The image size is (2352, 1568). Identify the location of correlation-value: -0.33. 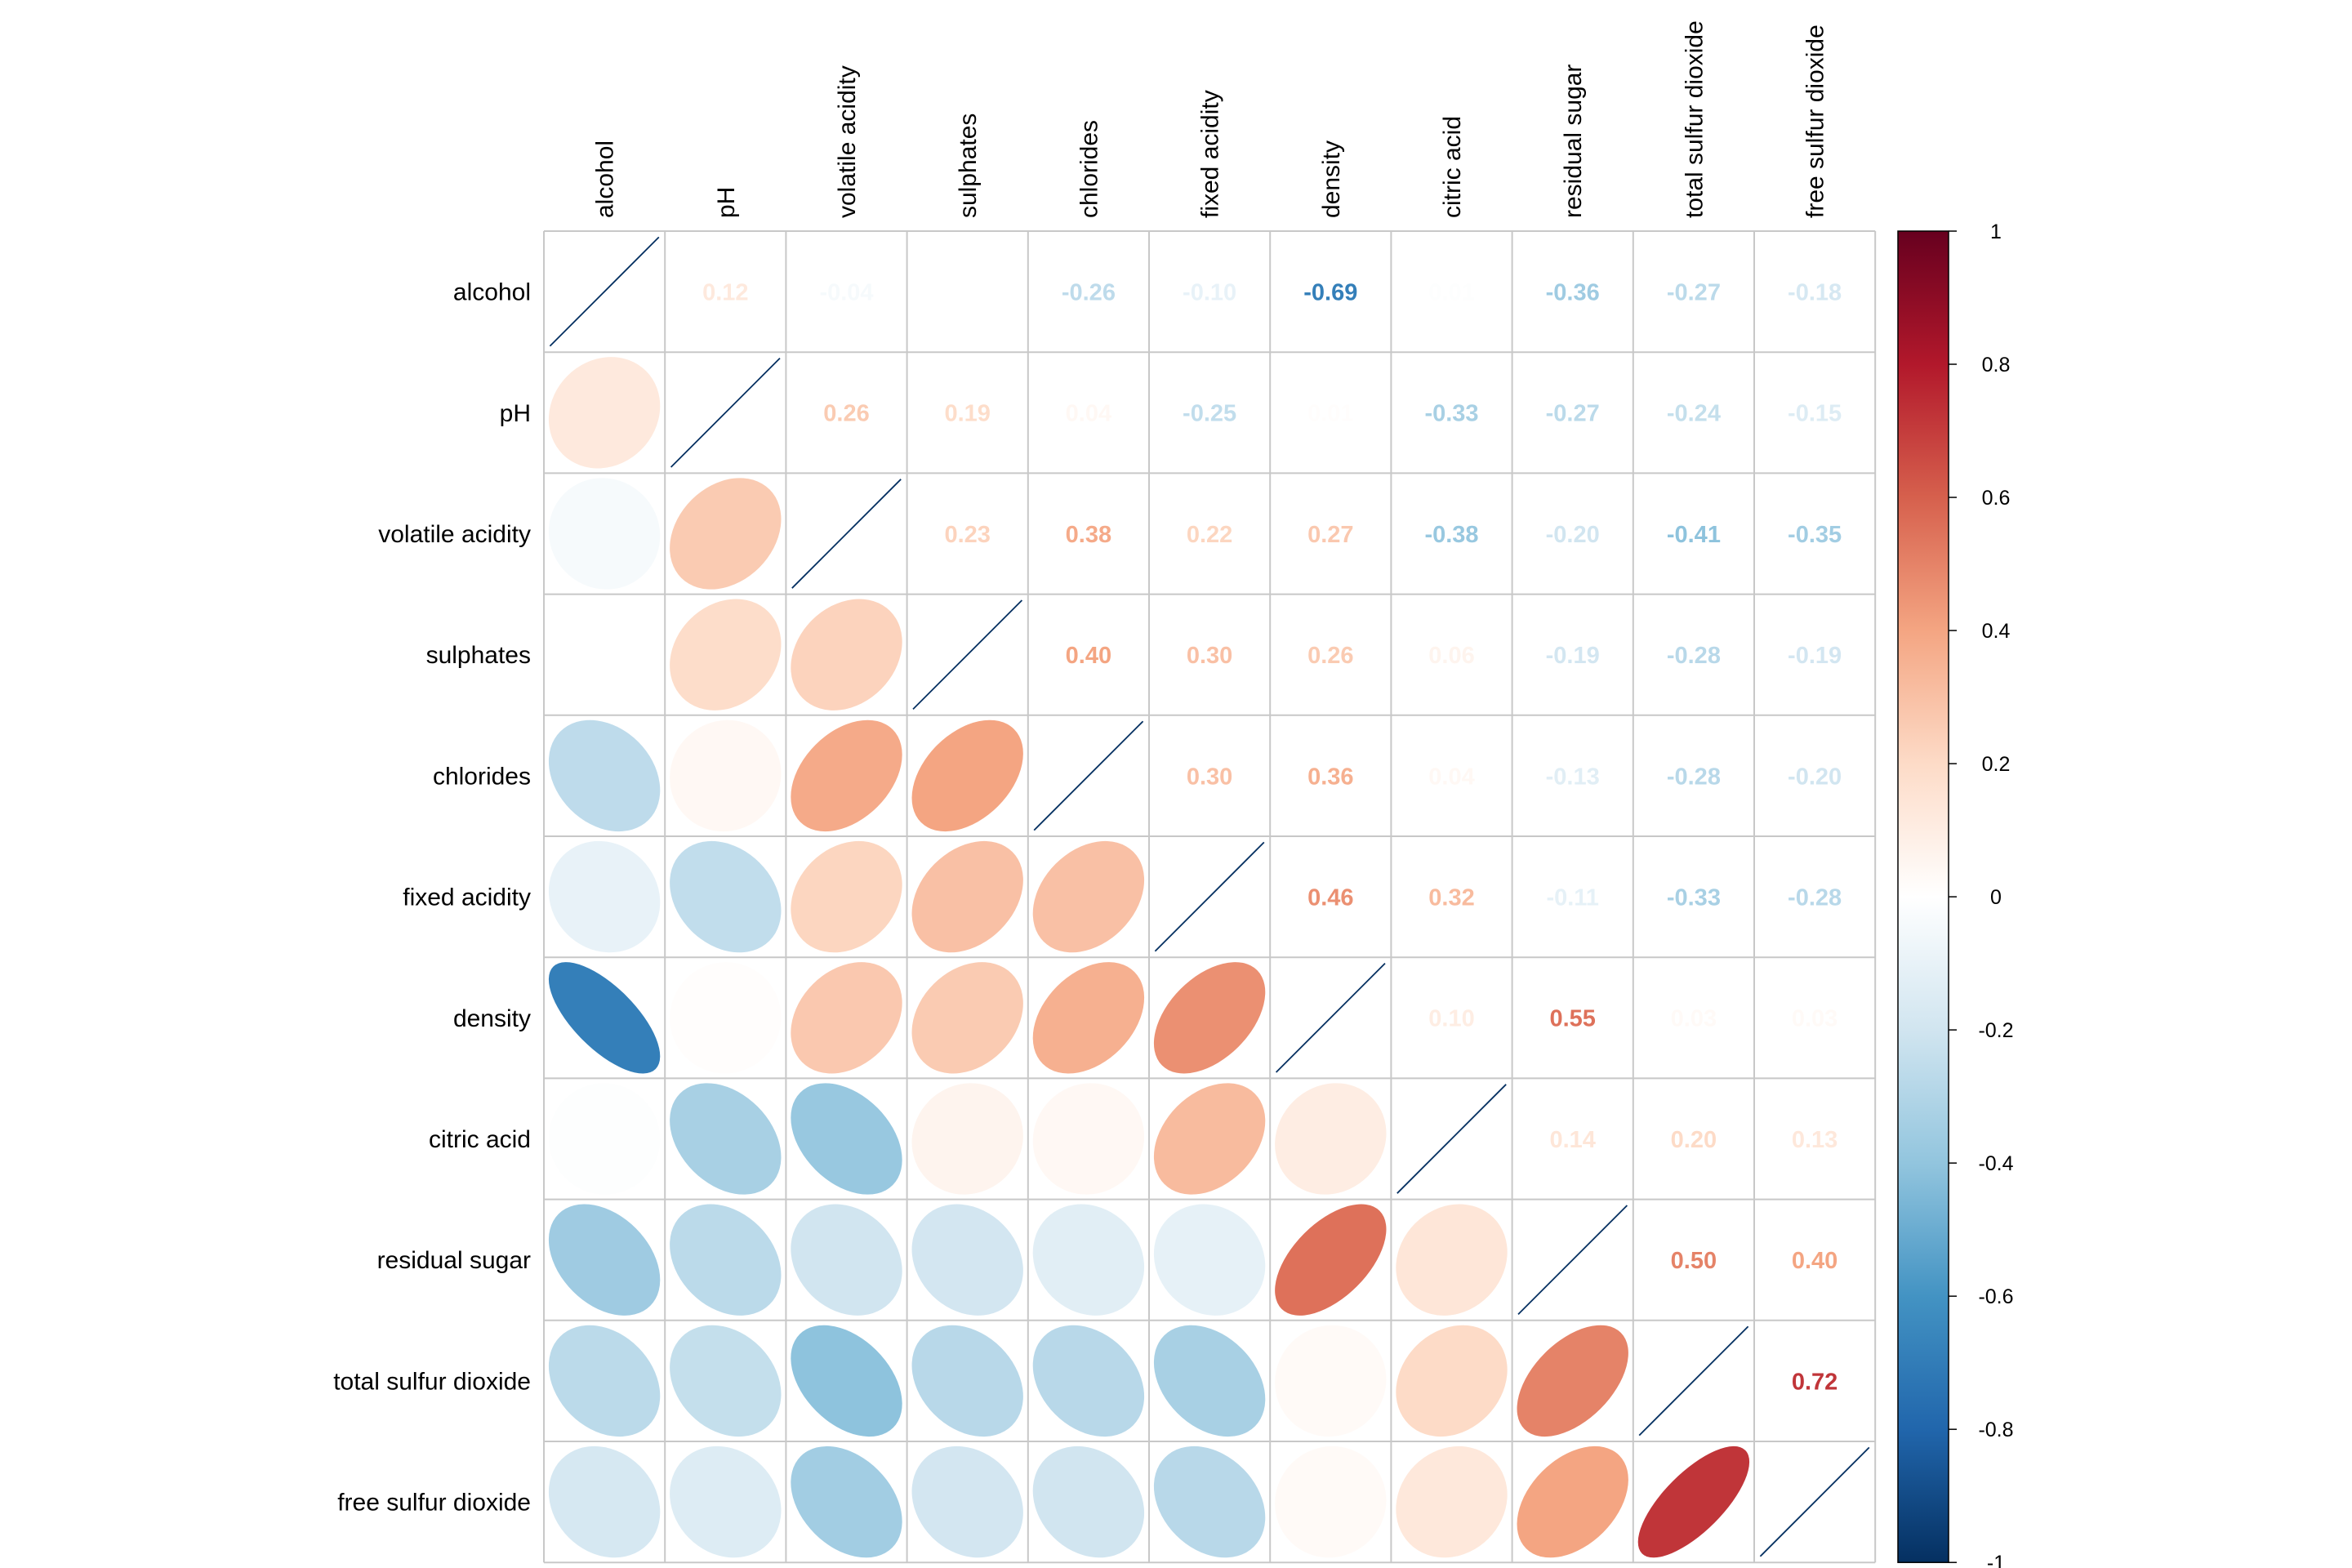
(1451, 414).